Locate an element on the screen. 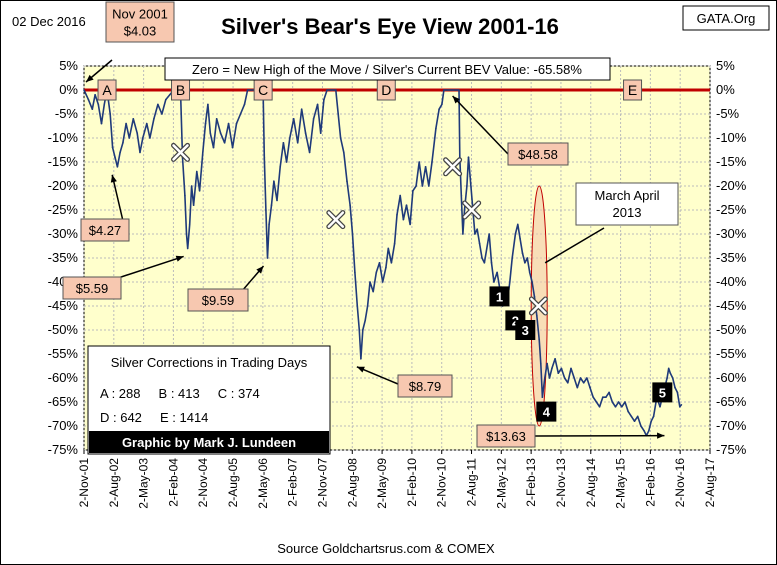 This screenshot has height=565, width=777. price-callout: $5.59 is located at coordinates (123, 277).